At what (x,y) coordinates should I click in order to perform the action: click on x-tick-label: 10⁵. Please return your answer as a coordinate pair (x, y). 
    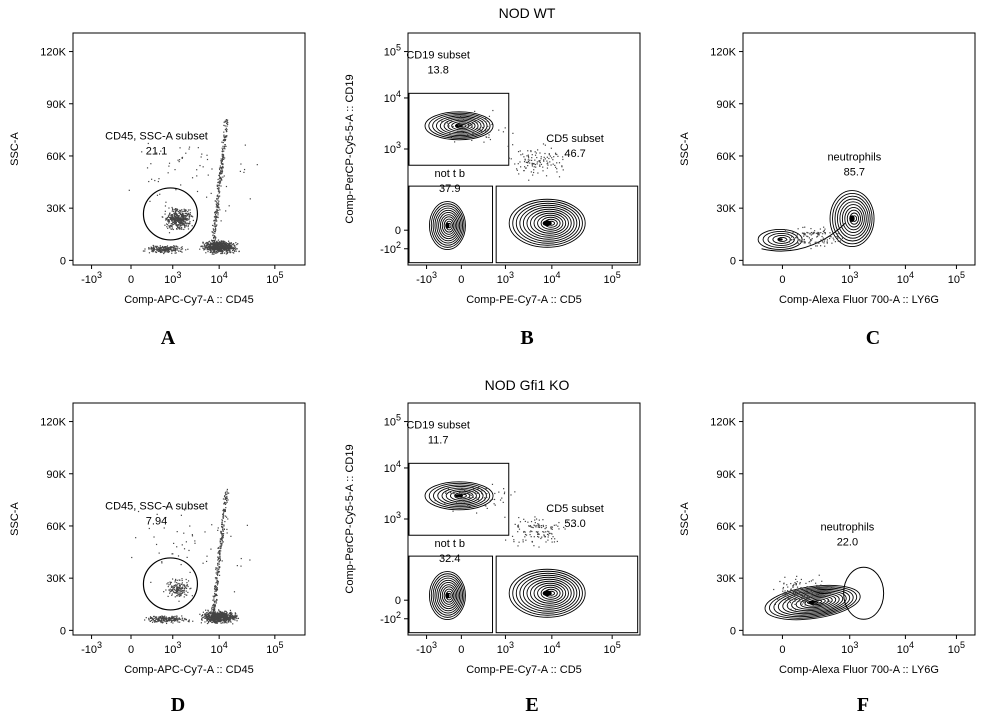
    Looking at the image, I should click on (612, 278).